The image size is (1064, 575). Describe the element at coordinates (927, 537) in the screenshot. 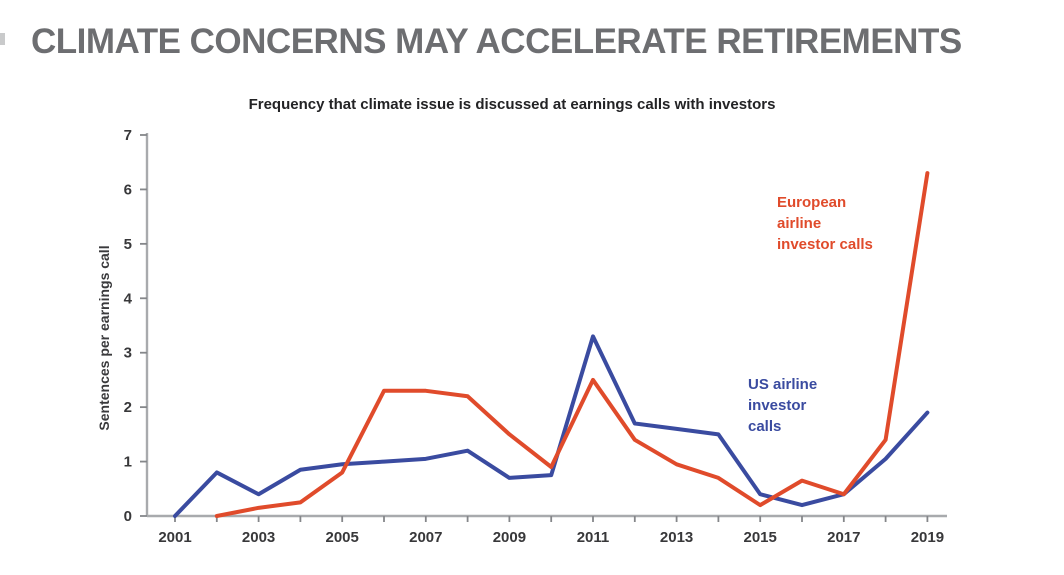

I see `x-tick-label: 2019` at that location.